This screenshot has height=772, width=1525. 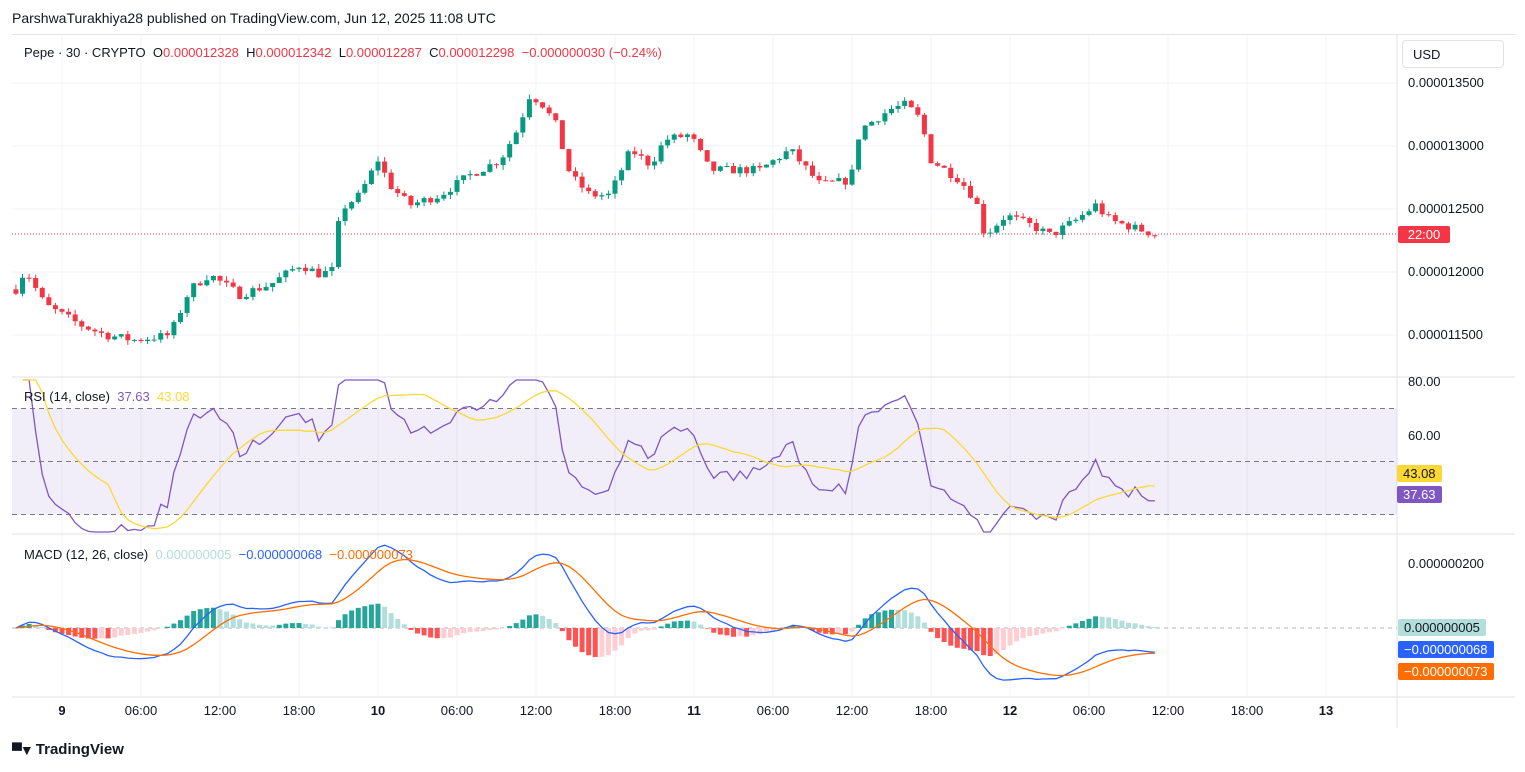 I want to click on macd-label: MACD (12, 26, close), so click(x=86, y=554).